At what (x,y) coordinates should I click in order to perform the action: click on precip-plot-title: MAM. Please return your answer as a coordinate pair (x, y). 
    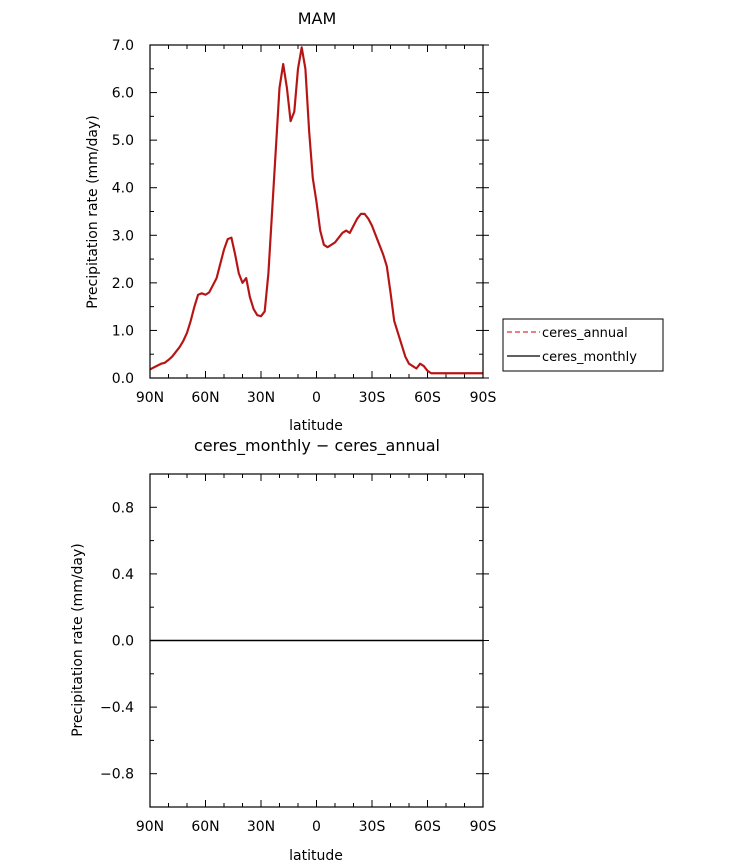
    Looking at the image, I should click on (317, 18).